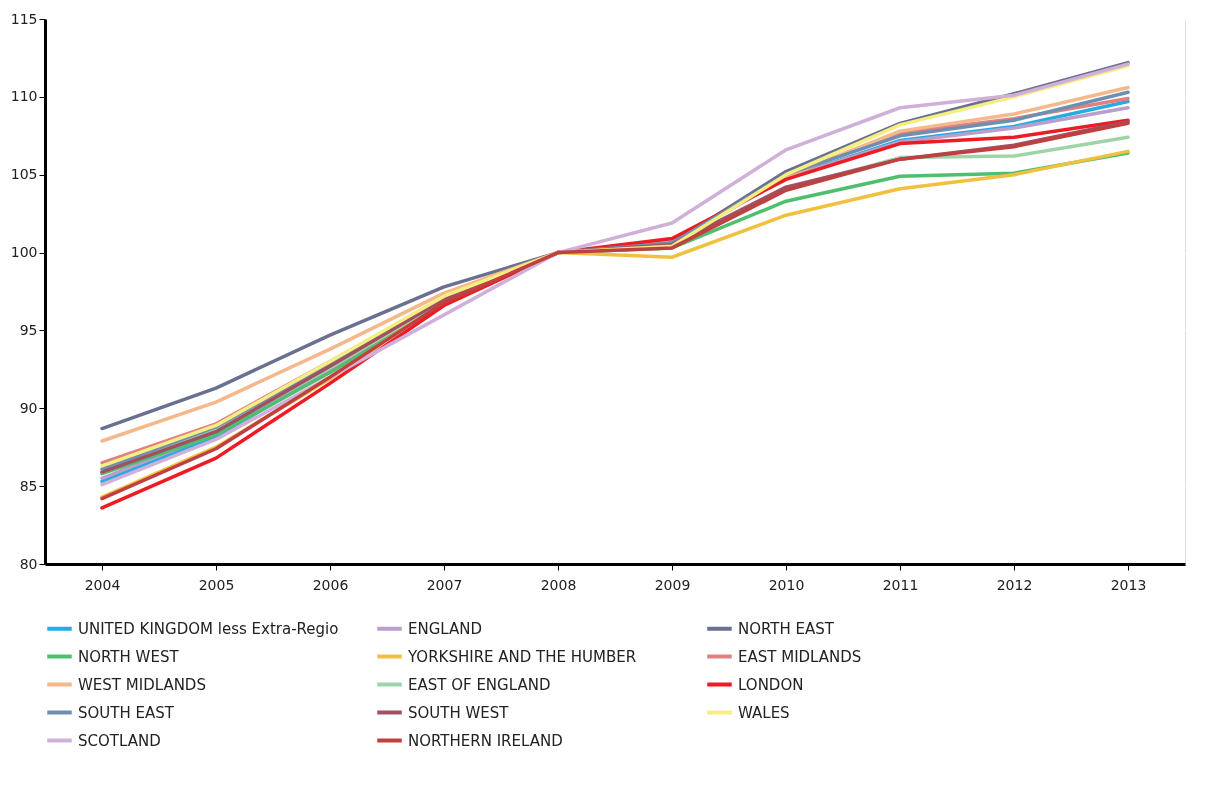 The height and width of the screenshot is (798, 1225). What do you see at coordinates (126, 712) in the screenshot?
I see `legend-label: SOUTH EAST` at bounding box center [126, 712].